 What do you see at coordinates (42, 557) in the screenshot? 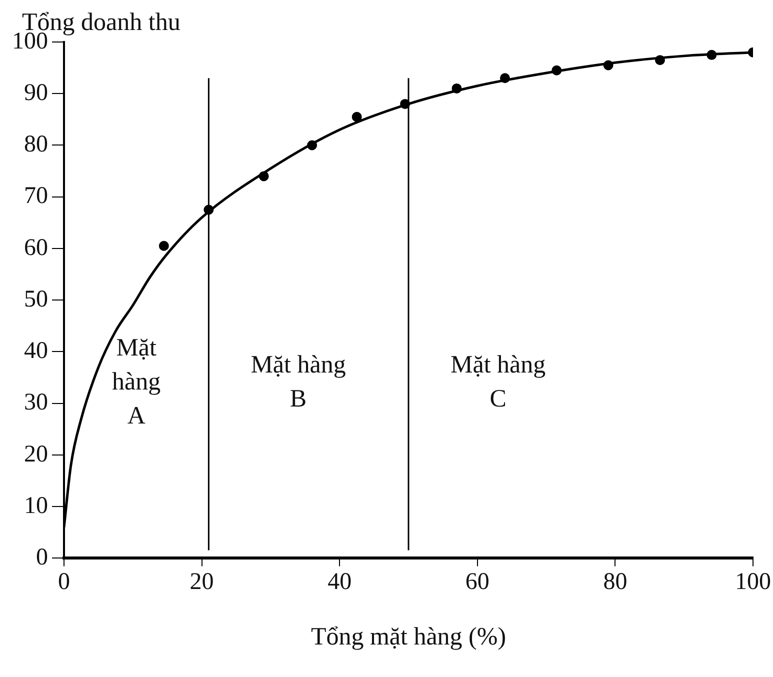
I see `y-tick-label: 0` at bounding box center [42, 557].